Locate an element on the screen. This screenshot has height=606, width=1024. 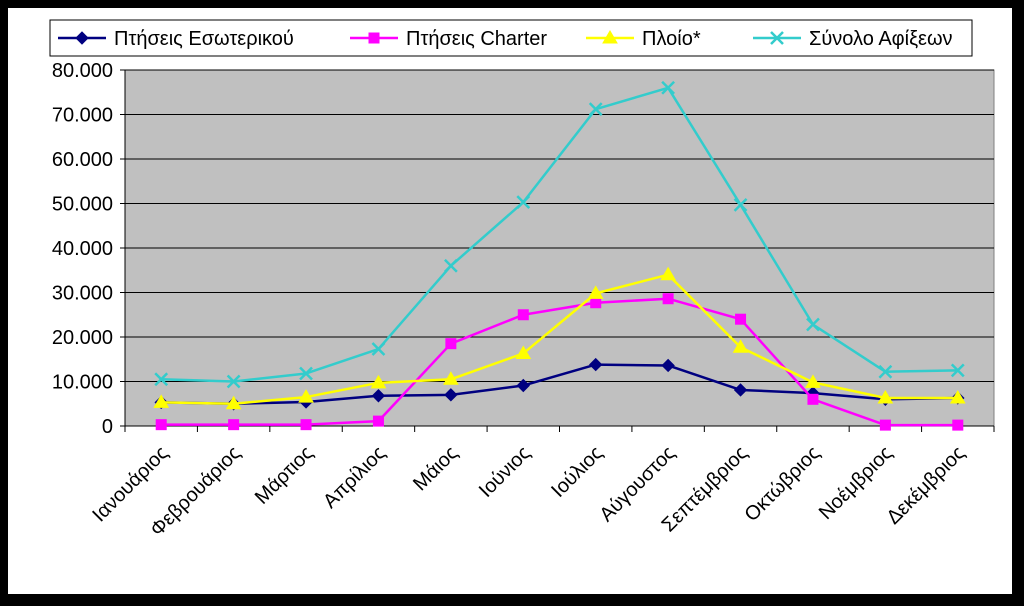
y-tick-label: 0 is located at coordinates (107, 427).